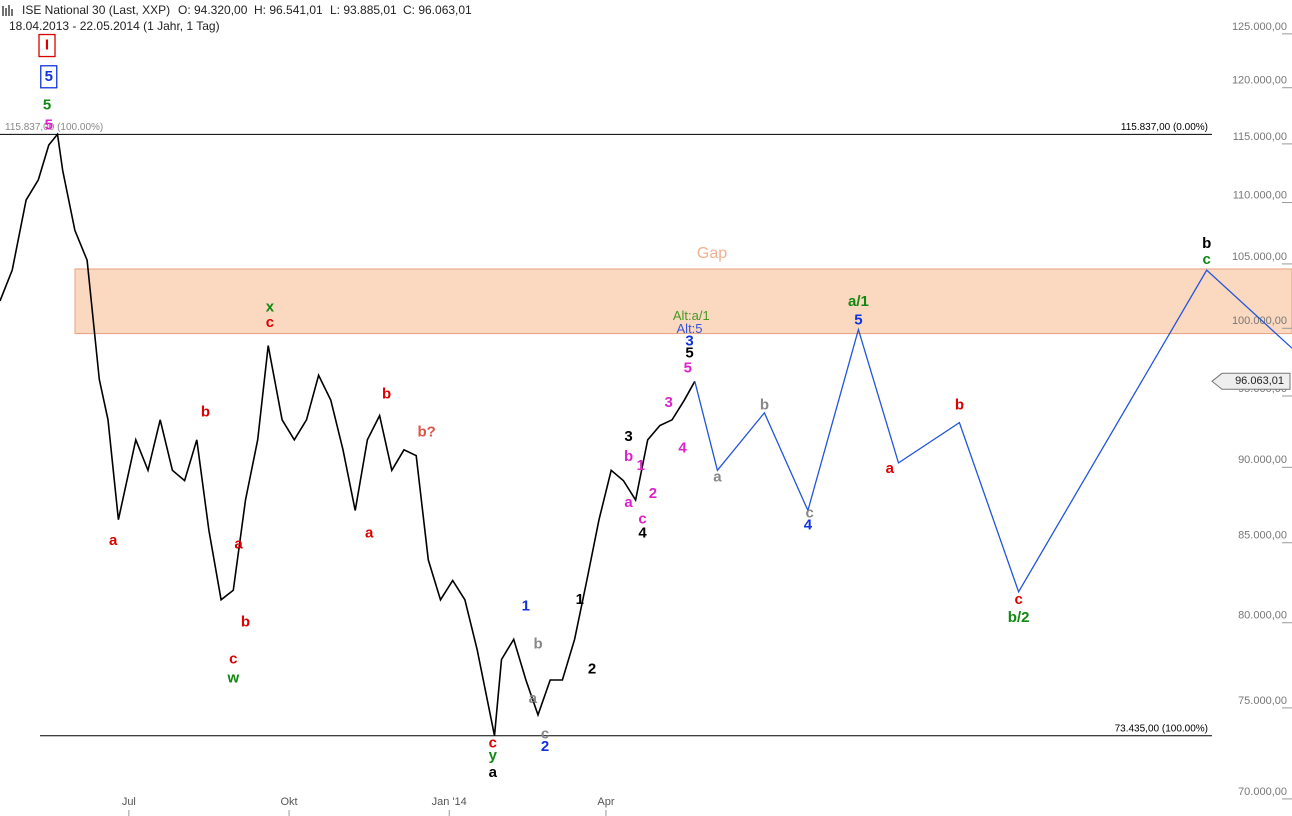 The width and height of the screenshot is (1292, 816). I want to click on x-tick-label: Jan '14, so click(449, 802).